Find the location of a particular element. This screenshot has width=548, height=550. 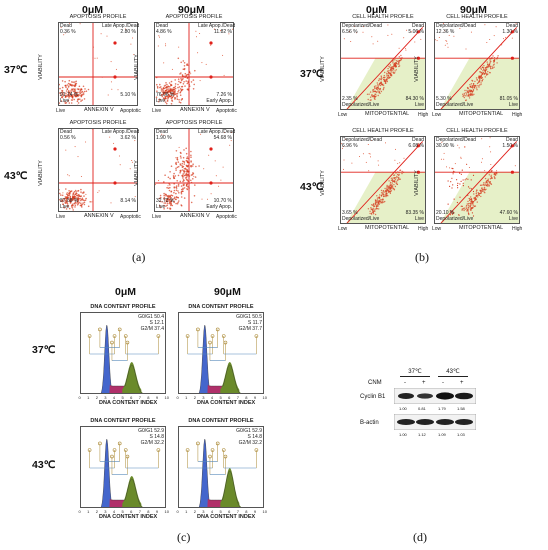

quad-value-dead: 1.30 % is located at coordinates (510, 32).